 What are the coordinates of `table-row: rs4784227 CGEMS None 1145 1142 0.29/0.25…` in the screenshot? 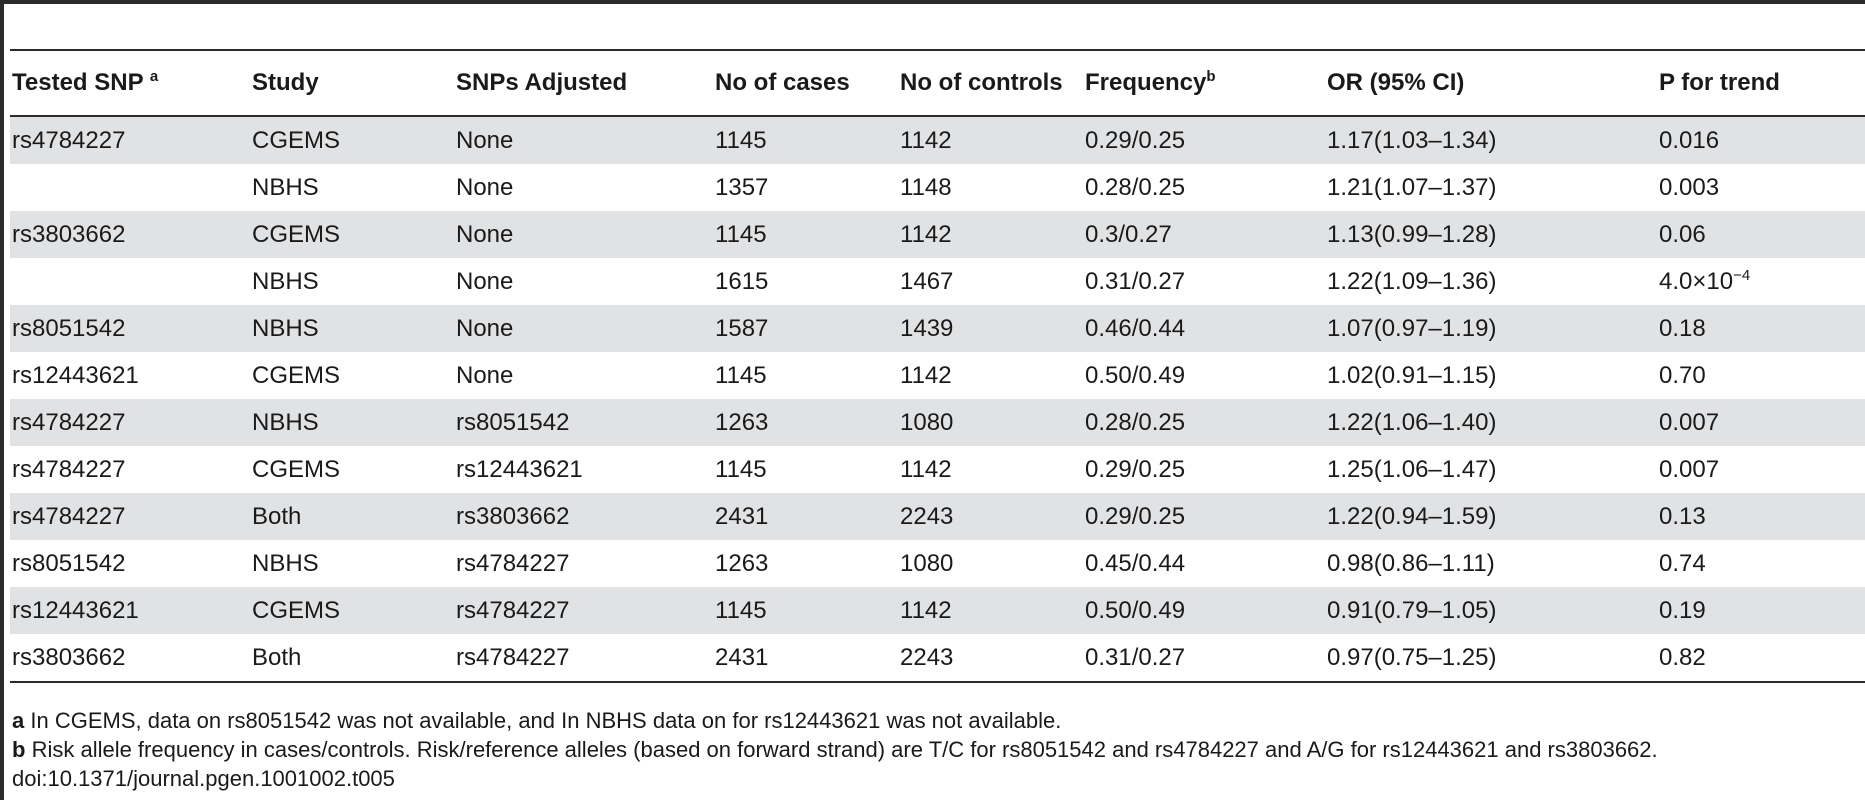 It's located at (937, 140).